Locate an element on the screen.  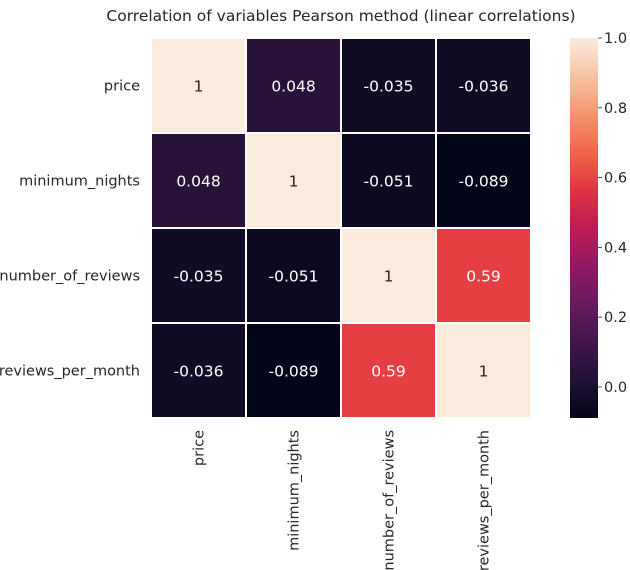
colorbar-gradient is located at coordinates (584, 228).